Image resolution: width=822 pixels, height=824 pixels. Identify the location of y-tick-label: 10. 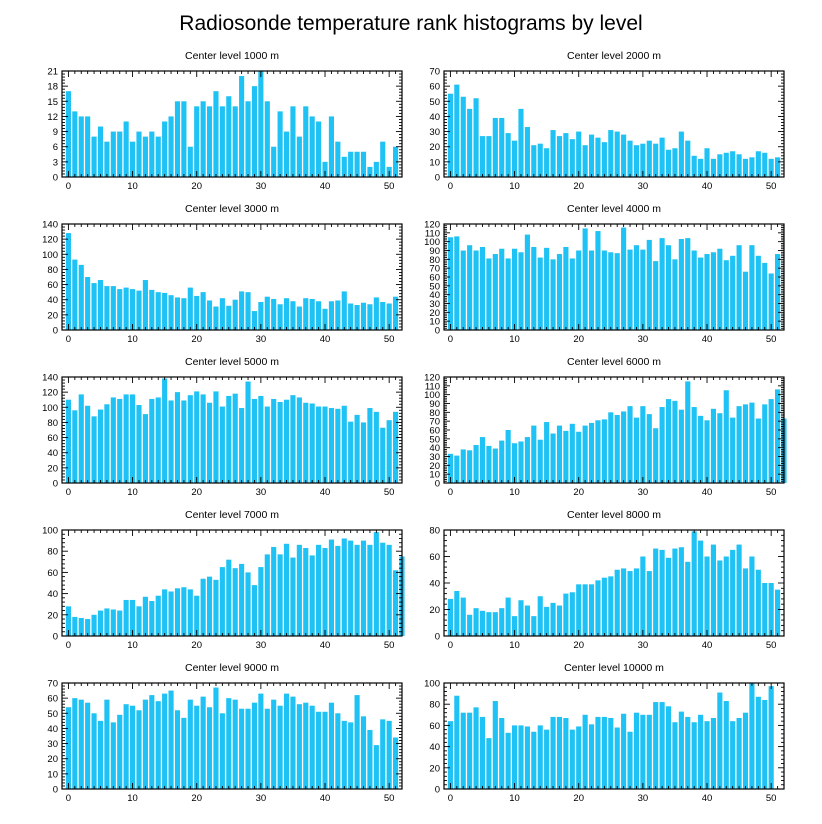
(52, 774).